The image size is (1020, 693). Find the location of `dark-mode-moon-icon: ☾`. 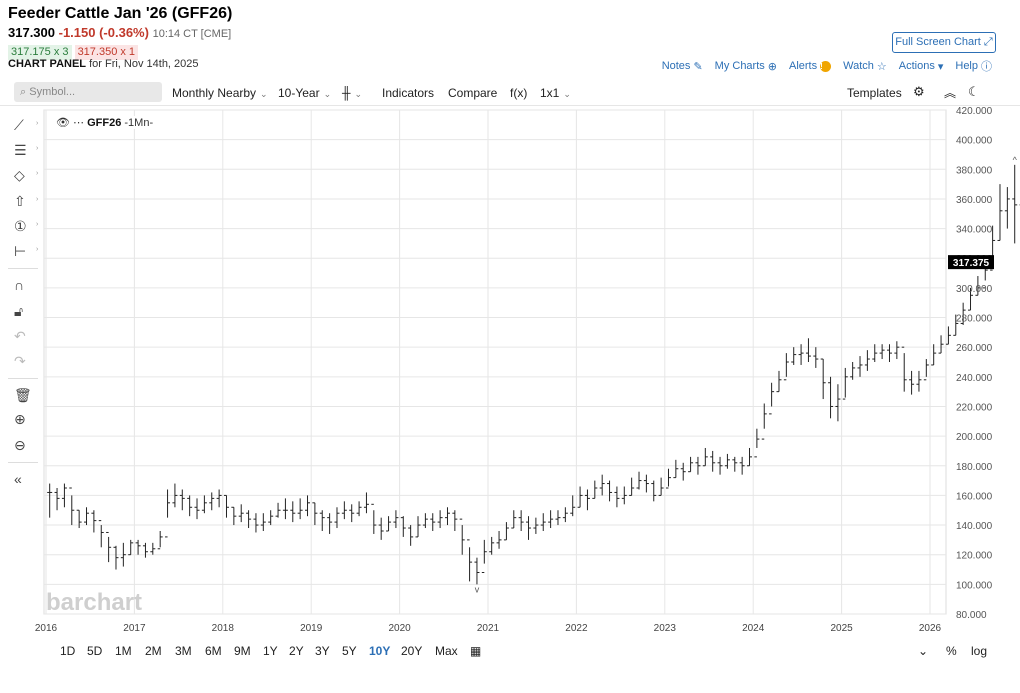

dark-mode-moon-icon: ☾ is located at coordinates (974, 91).